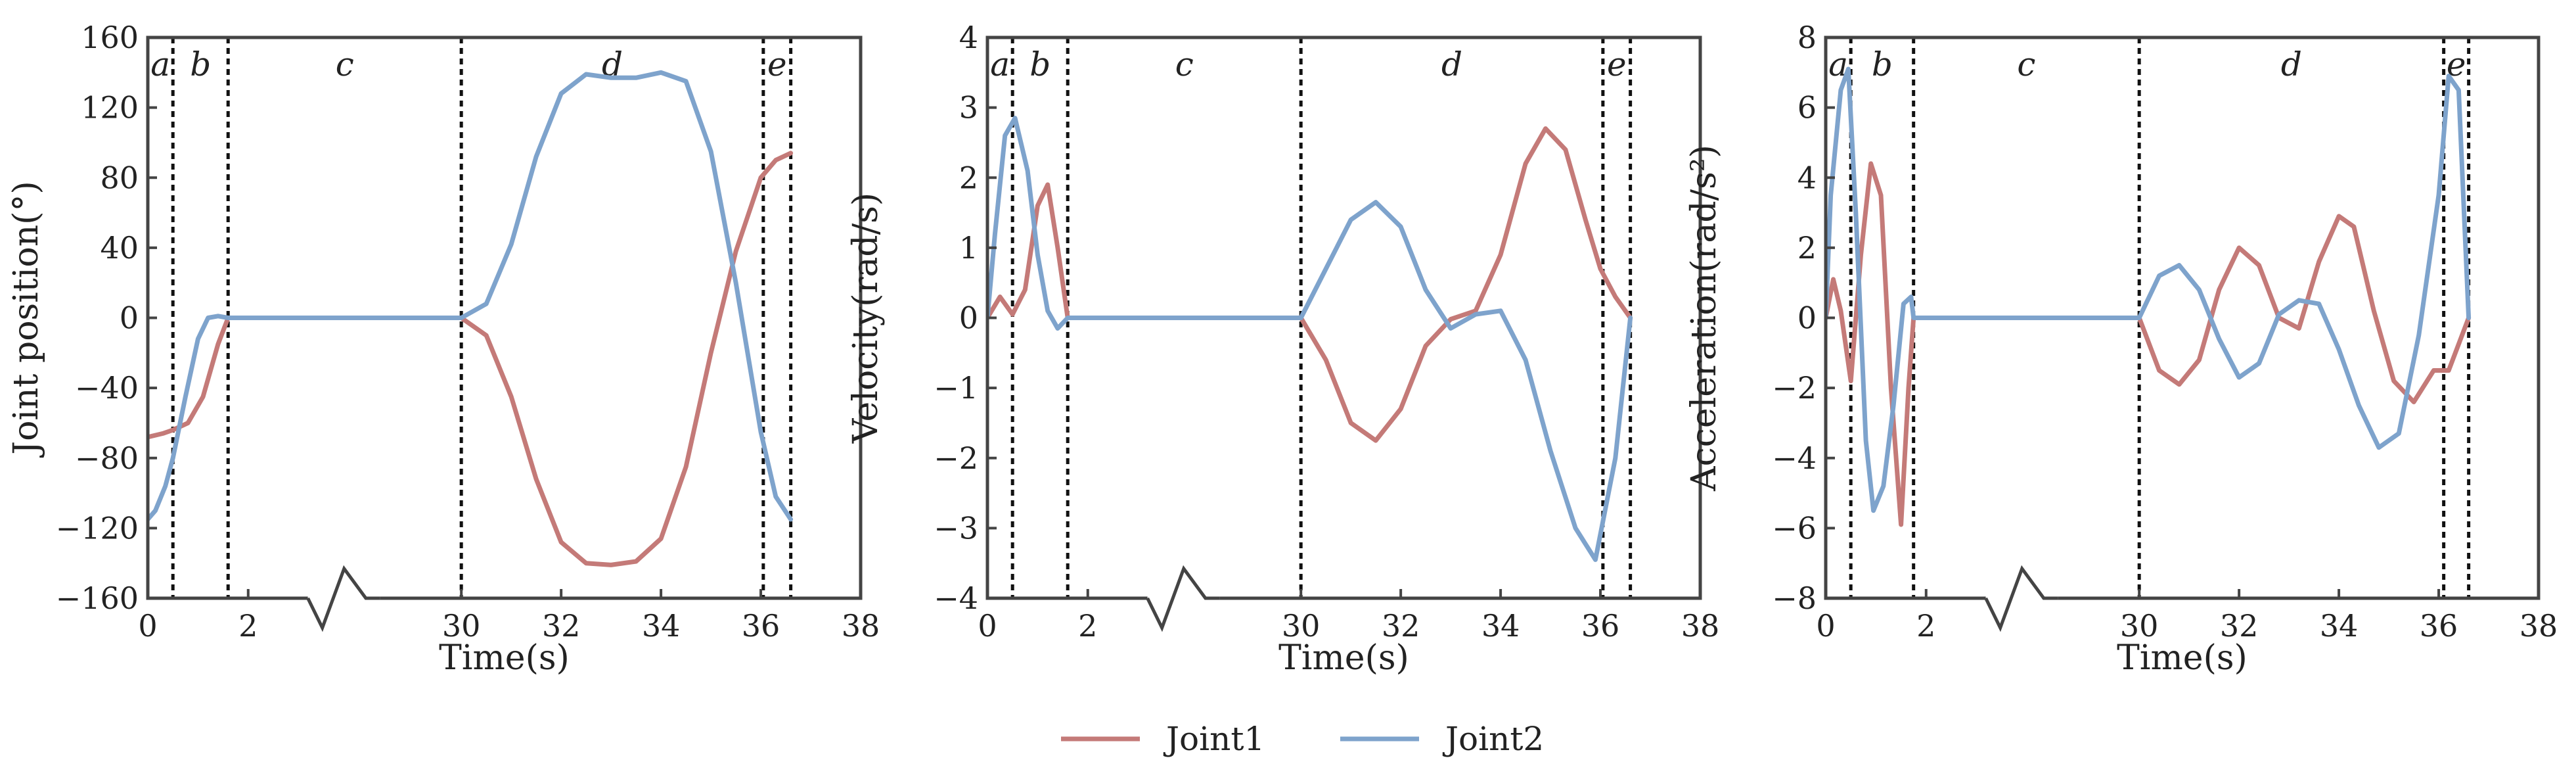 The width and height of the screenshot is (2576, 779). I want to click on legend: Joint1 Joint2, so click(1302, 739).